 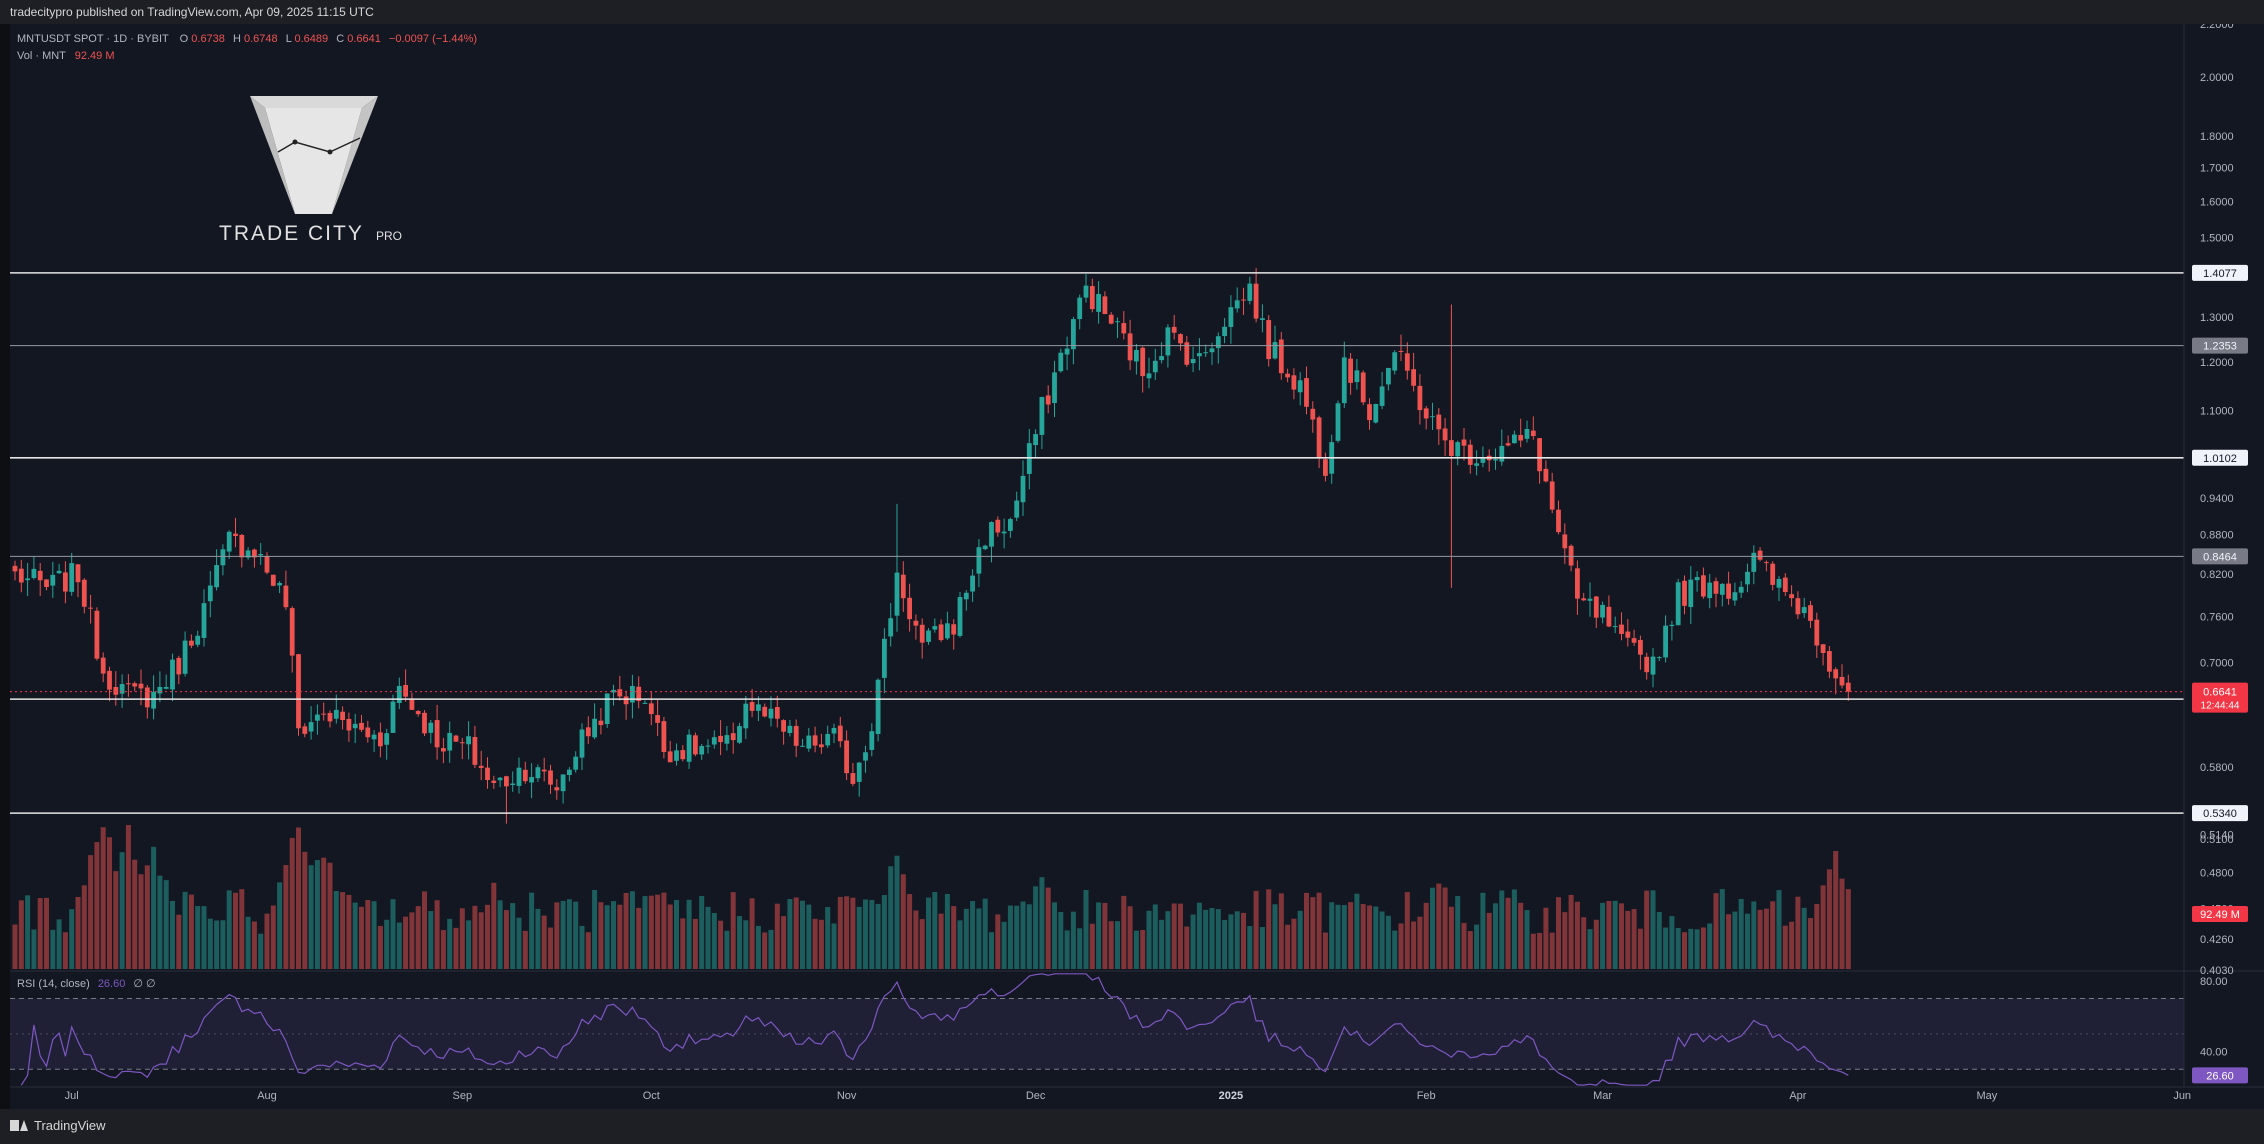 I want to click on trade-city-watermark: TRADE CITY PRO, so click(x=310, y=170).